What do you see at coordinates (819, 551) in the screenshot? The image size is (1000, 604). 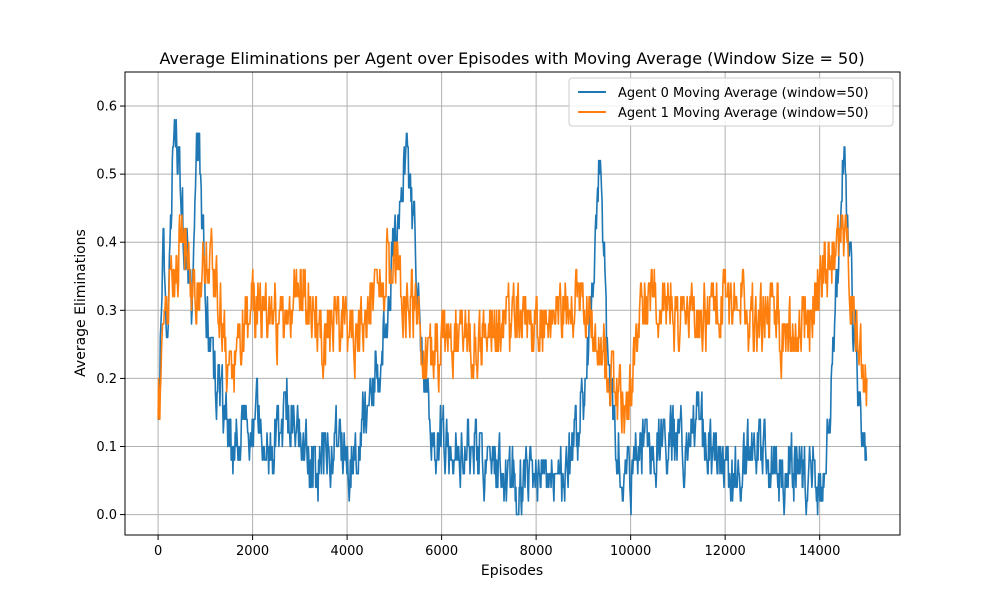 I see `x-tick-label: 14000` at bounding box center [819, 551].